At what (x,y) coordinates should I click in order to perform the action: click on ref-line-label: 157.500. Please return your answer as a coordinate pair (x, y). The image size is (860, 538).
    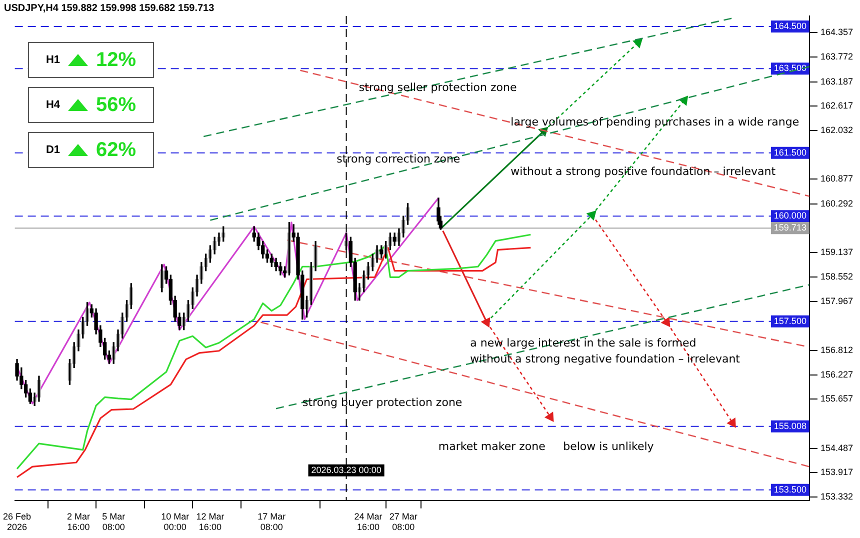
    Looking at the image, I should click on (790, 321).